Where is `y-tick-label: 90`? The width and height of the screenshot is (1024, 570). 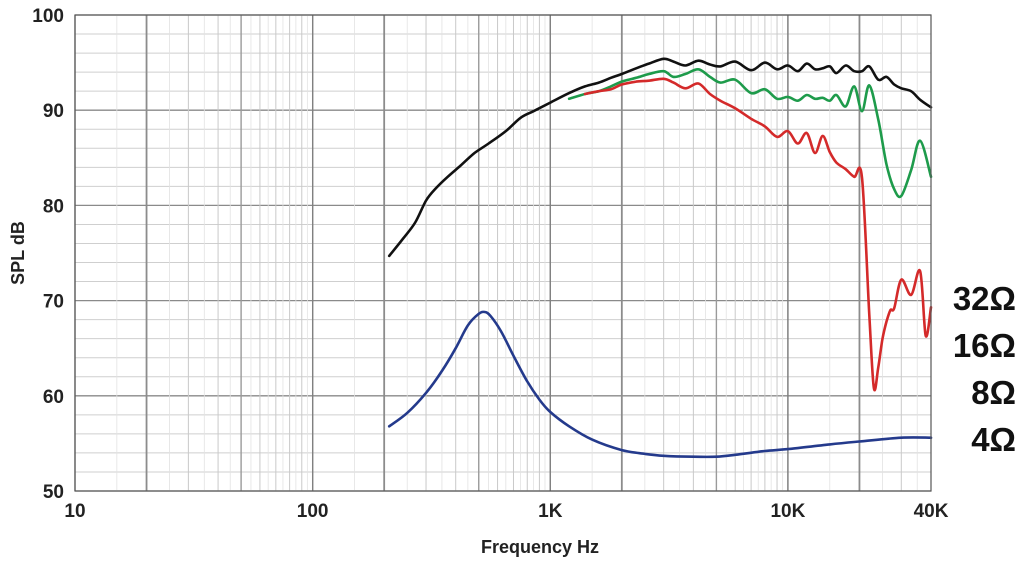
y-tick-label: 90 is located at coordinates (53, 111).